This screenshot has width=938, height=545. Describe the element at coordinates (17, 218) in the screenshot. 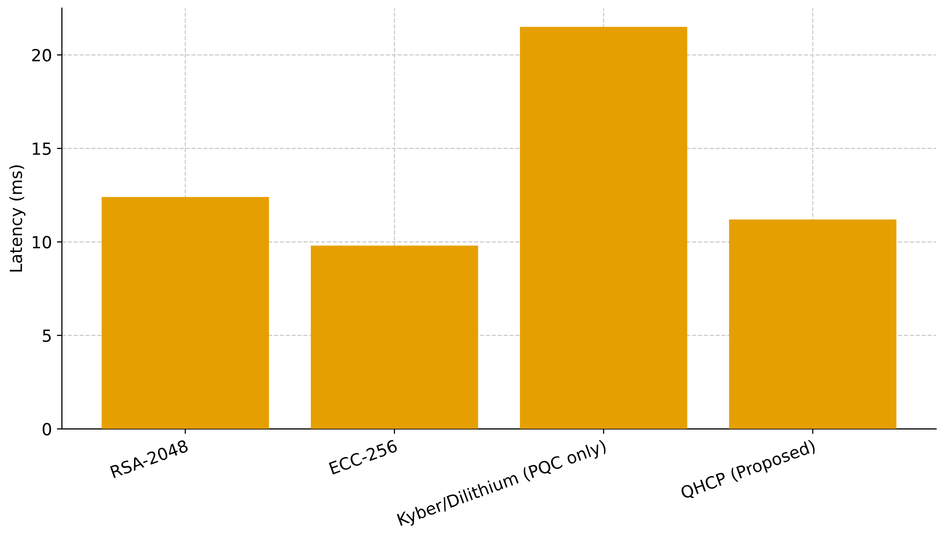

I see `y-axis-title: Latency (ms)` at that location.